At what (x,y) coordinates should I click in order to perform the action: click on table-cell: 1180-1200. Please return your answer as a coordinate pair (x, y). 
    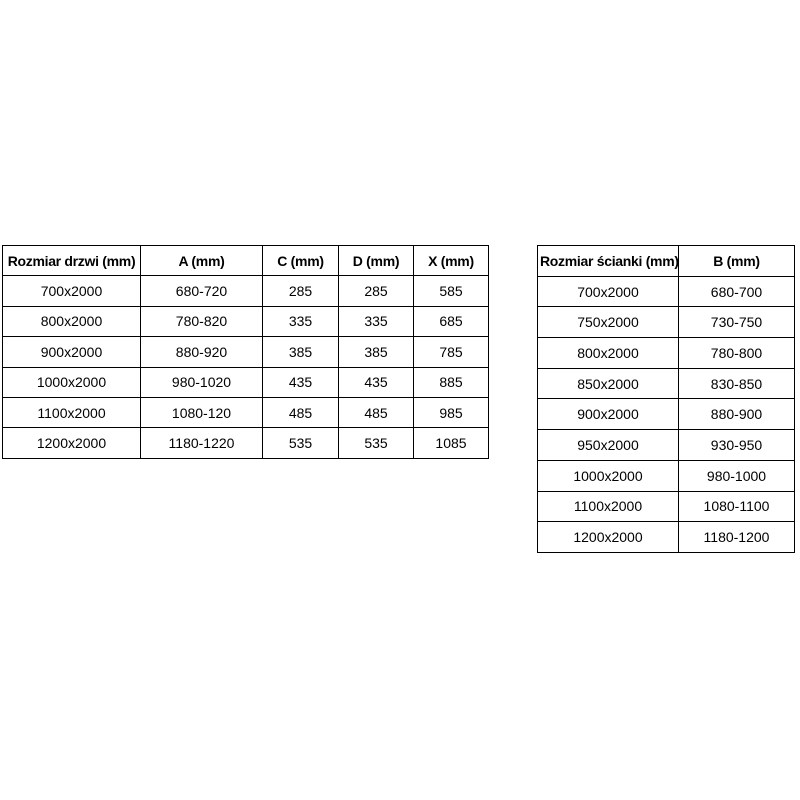
    Looking at the image, I should click on (736, 537).